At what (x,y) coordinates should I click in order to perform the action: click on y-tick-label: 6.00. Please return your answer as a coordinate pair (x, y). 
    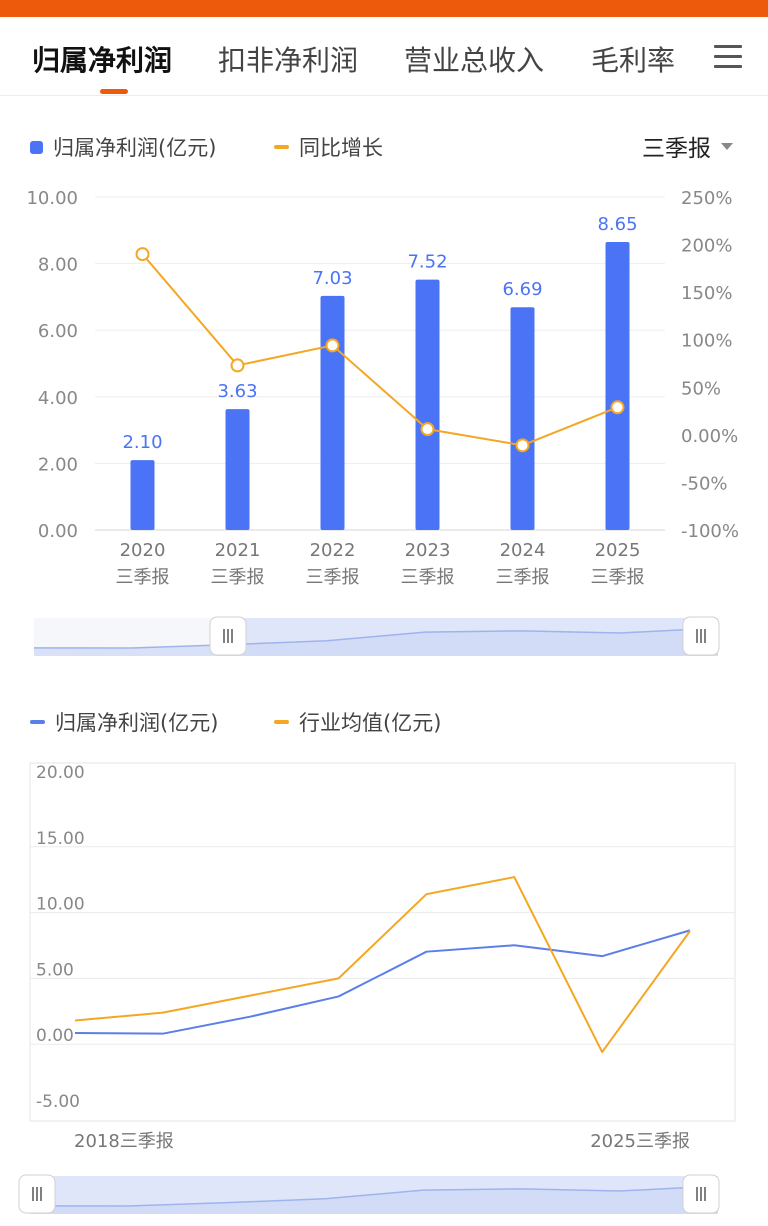
    Looking at the image, I should click on (58, 331).